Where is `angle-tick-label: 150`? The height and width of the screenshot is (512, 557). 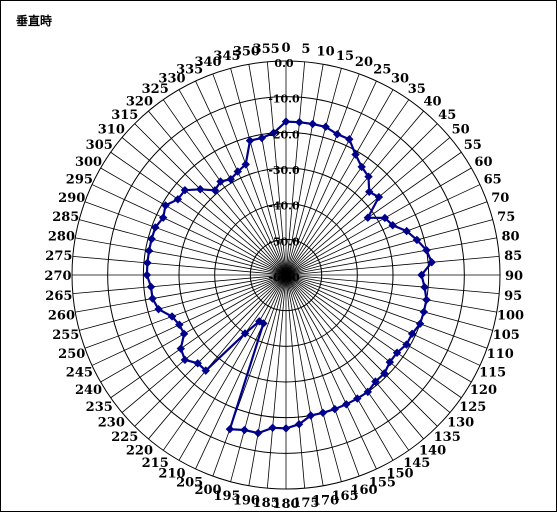
angle-tick-label: 150 is located at coordinates (399, 473).